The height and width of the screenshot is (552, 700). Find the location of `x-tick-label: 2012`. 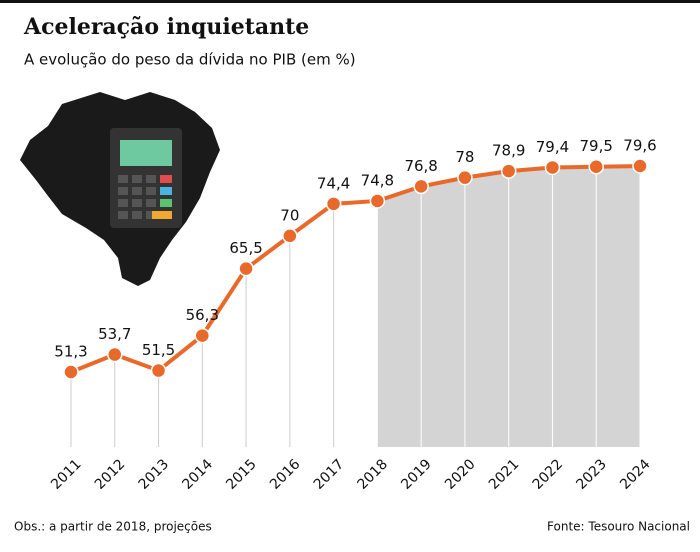

x-tick-label: 2012 is located at coordinates (110, 474).